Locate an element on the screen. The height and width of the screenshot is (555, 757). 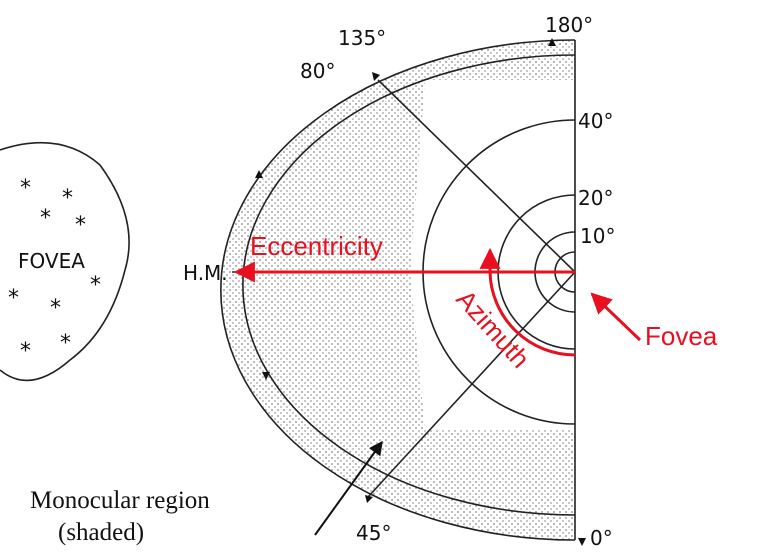
angle-label: 80° is located at coordinates (317, 71).